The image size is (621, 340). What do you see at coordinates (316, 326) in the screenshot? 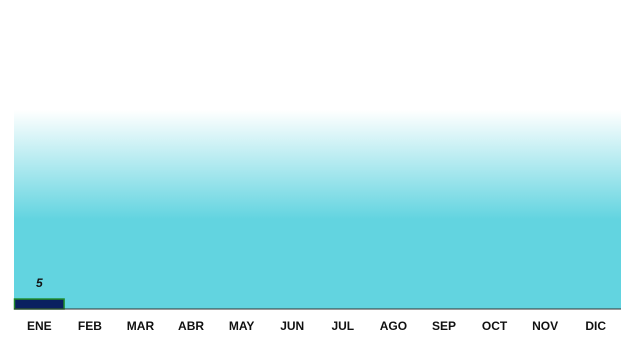
I see `x-axis-tick-labels: ENE FEB MAR ABR MAY JUN JUL AGO SEP OCT NOV DIC` at bounding box center [316, 326].